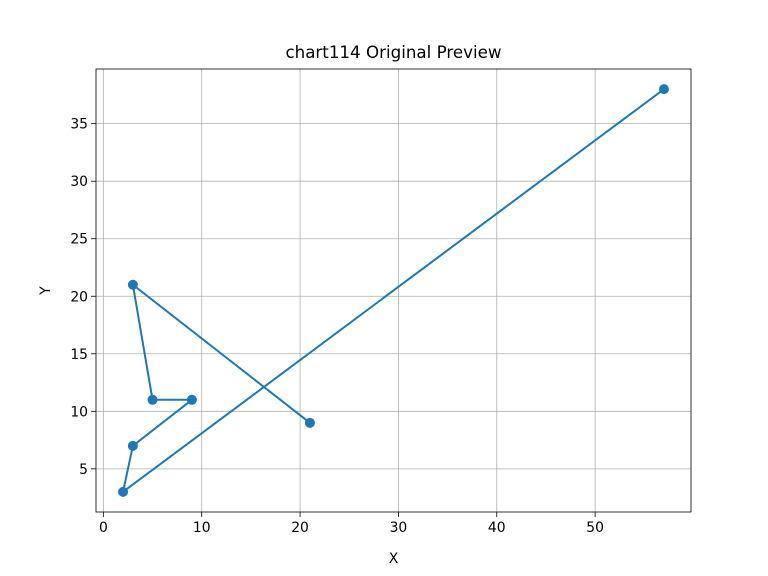  Describe the element at coordinates (79, 355) in the screenshot. I see `y-tick-label: 15` at that location.